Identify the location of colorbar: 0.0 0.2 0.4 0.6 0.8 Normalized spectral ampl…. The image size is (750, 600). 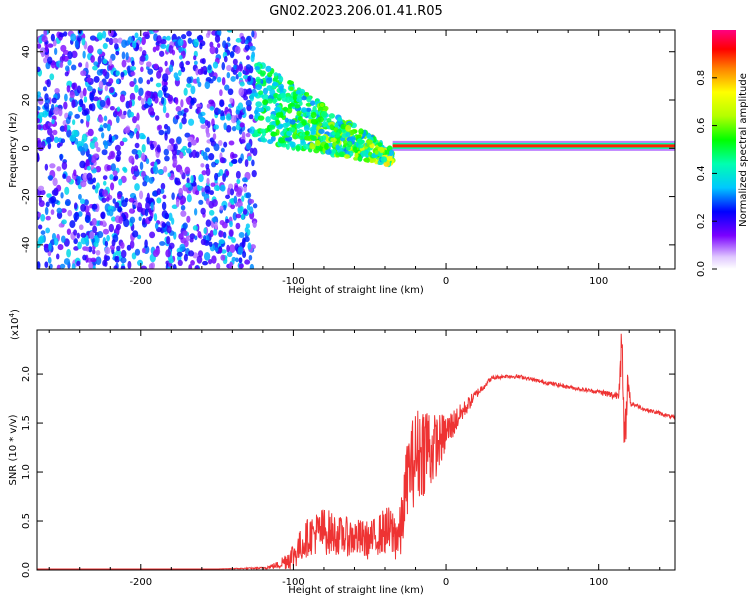
(722, 153).